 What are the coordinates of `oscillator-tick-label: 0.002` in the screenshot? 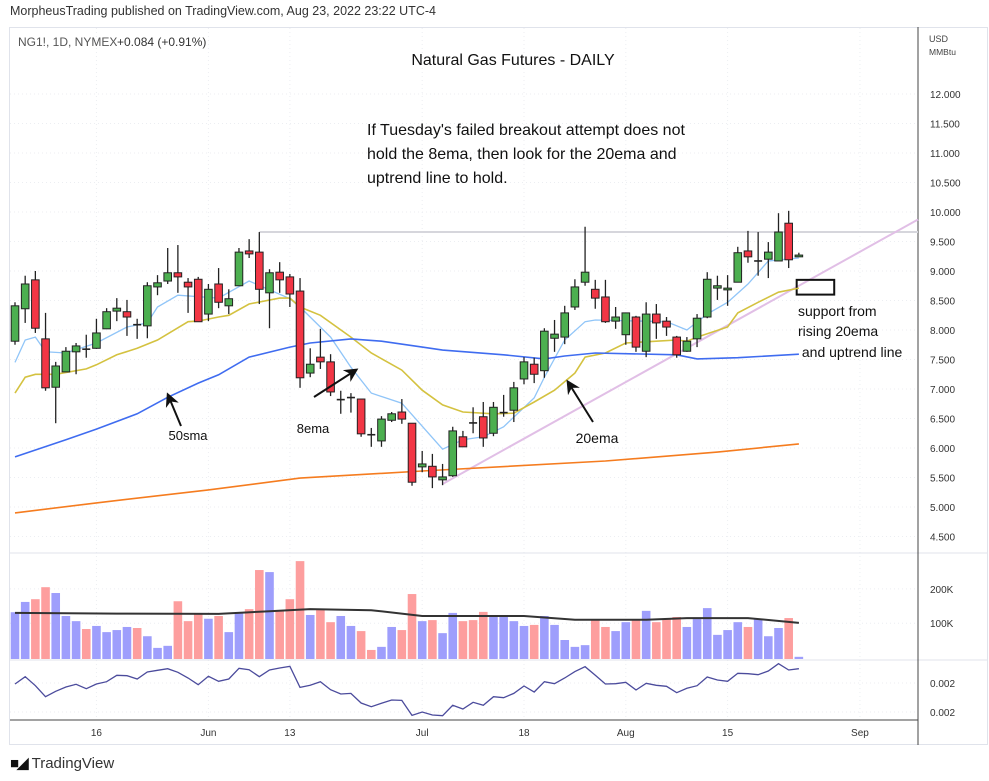 It's located at (942, 684).